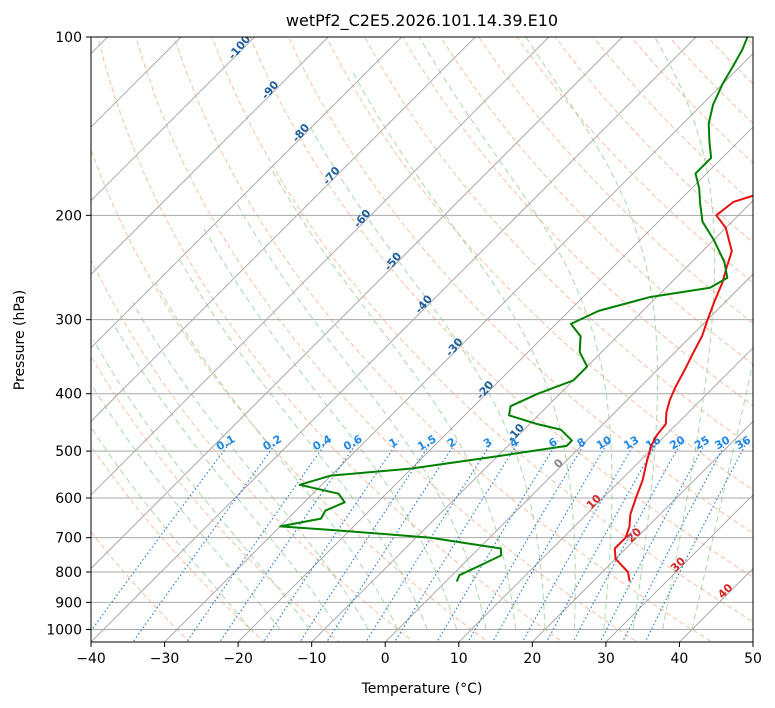 The image size is (775, 708). What do you see at coordinates (422, 689) in the screenshot?
I see `x-axis-label: Temperature (°C)` at bounding box center [422, 689].